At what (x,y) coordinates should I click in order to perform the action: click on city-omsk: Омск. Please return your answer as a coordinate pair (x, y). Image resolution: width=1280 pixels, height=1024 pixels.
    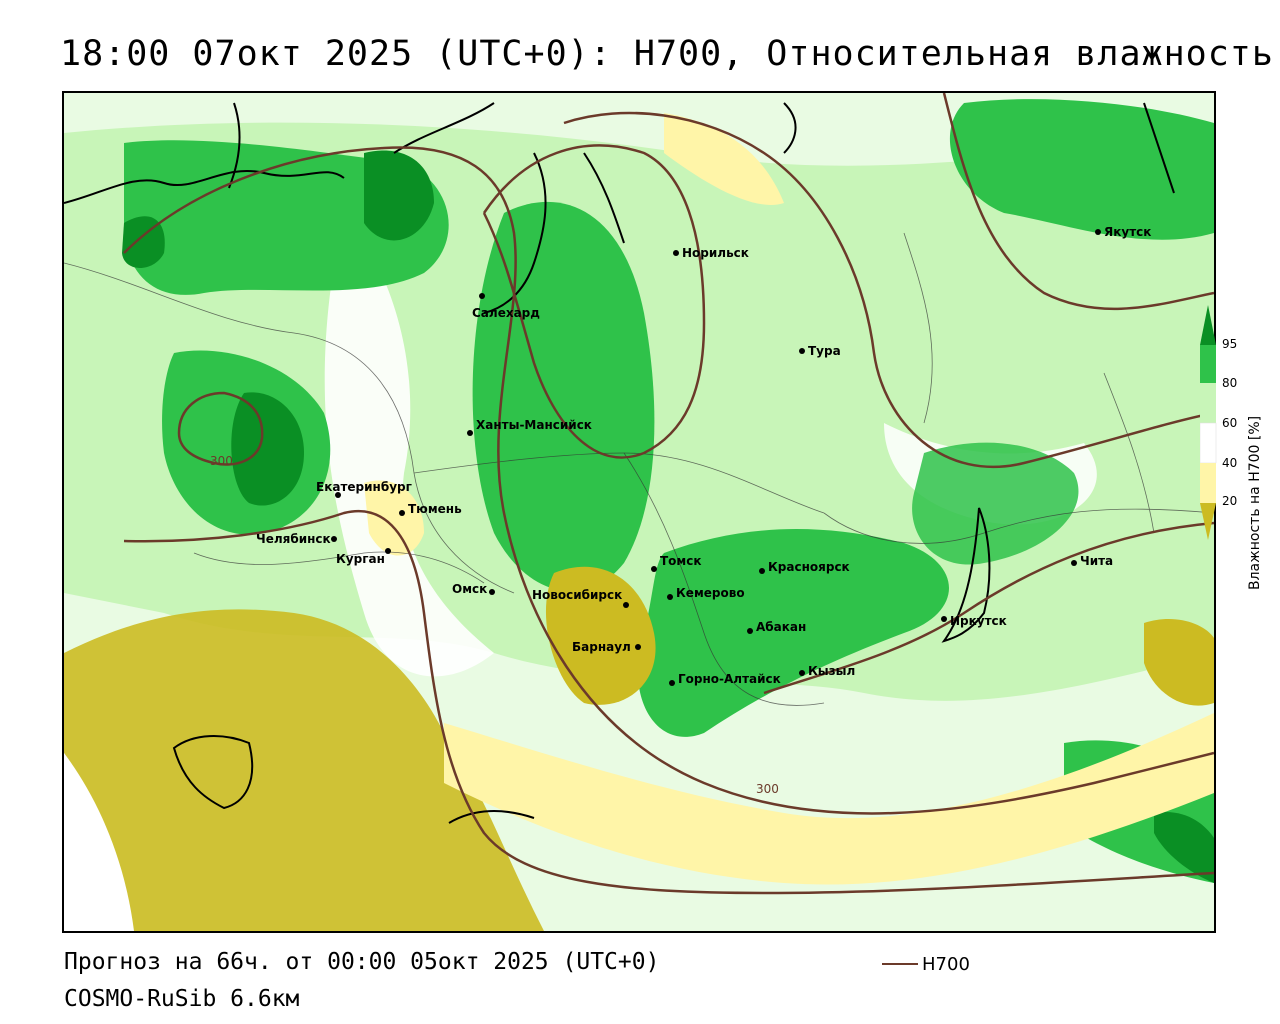
    Looking at the image, I should click on (473, 589).